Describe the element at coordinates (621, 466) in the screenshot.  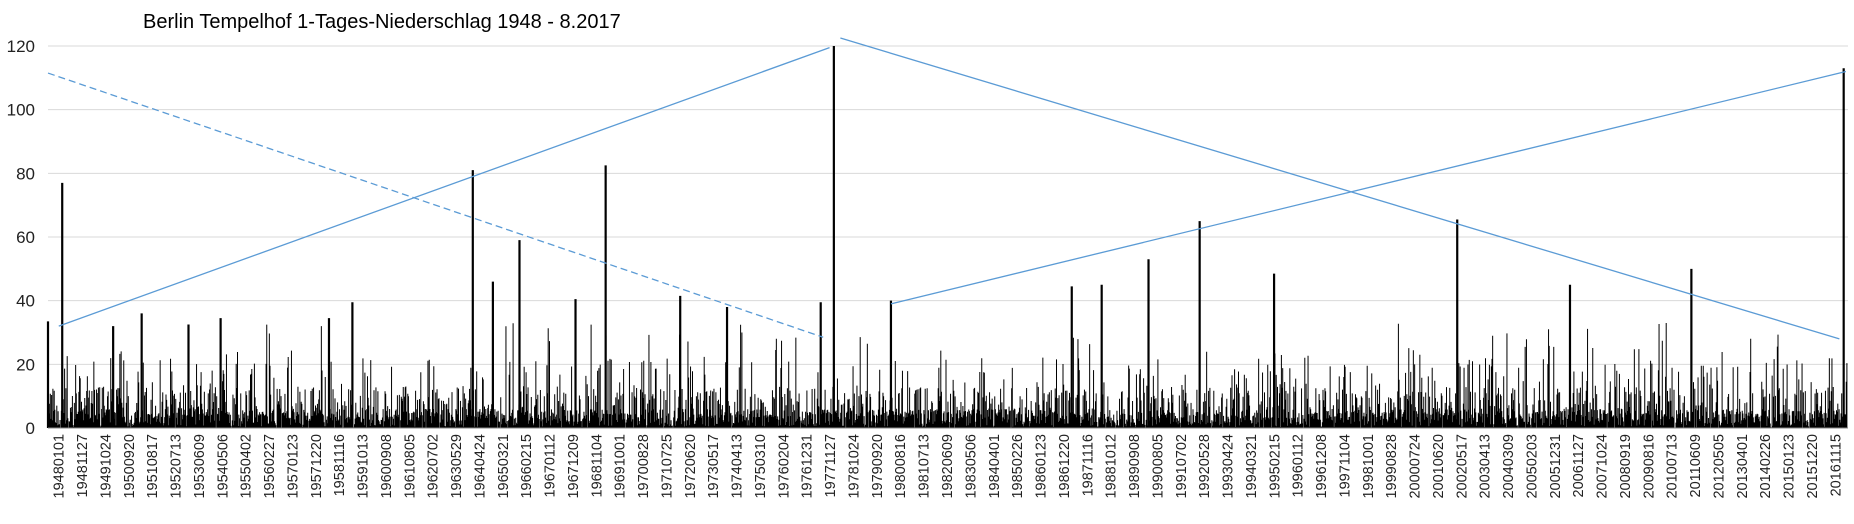
I see `x-tick-label: 19691001` at that location.